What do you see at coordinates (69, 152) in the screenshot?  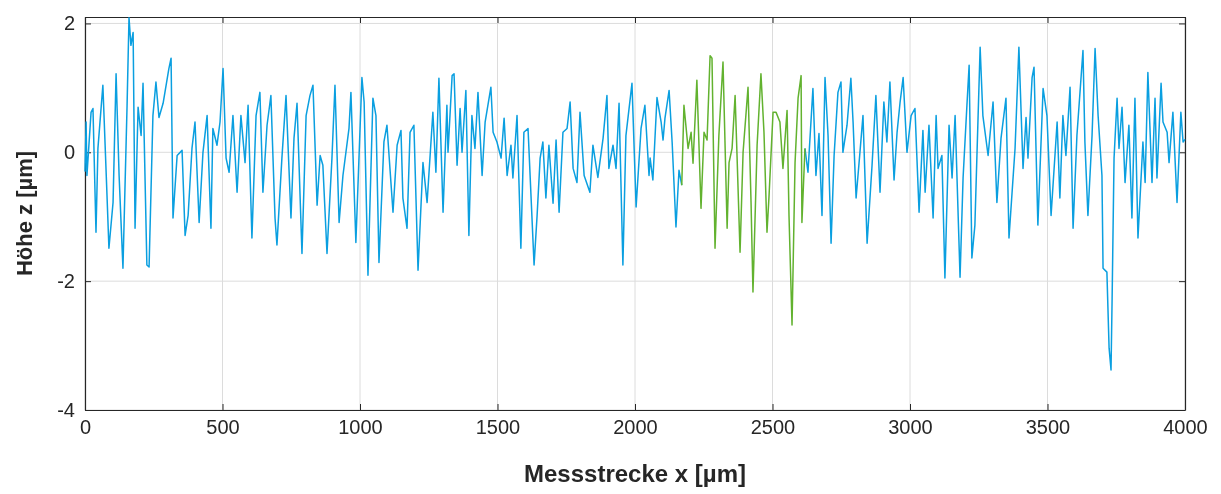 I see `y-tick-label: 0` at bounding box center [69, 152].